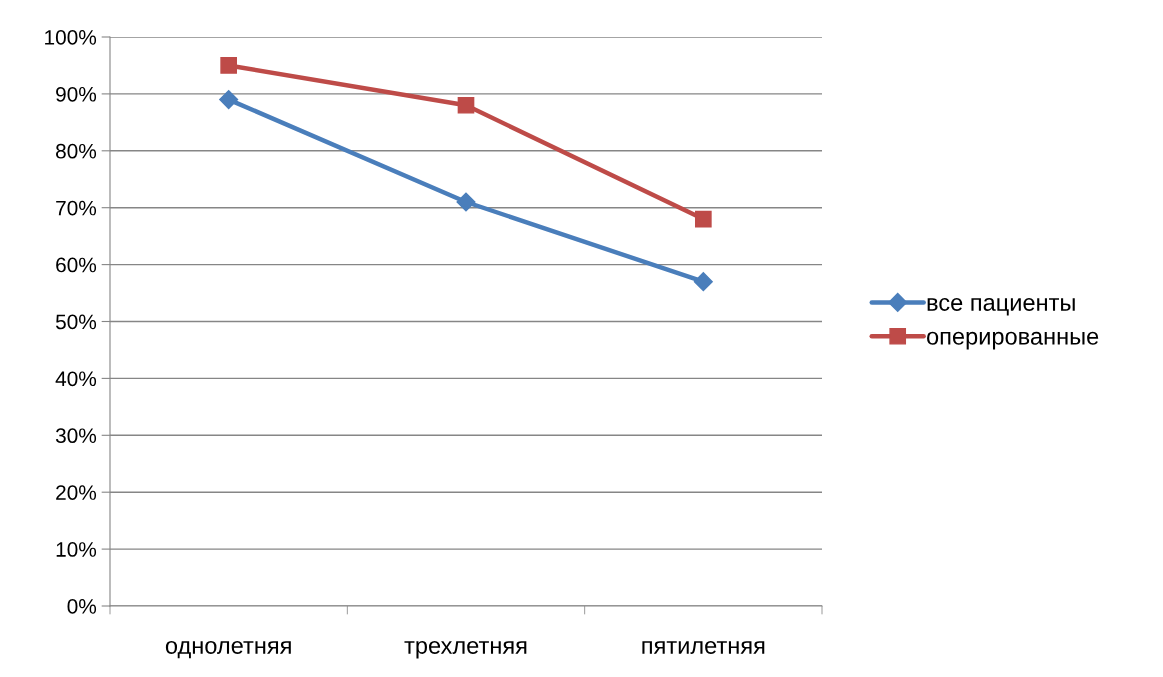  What do you see at coordinates (76, 151) in the screenshot?
I see `y-tick-label: 80%` at bounding box center [76, 151].